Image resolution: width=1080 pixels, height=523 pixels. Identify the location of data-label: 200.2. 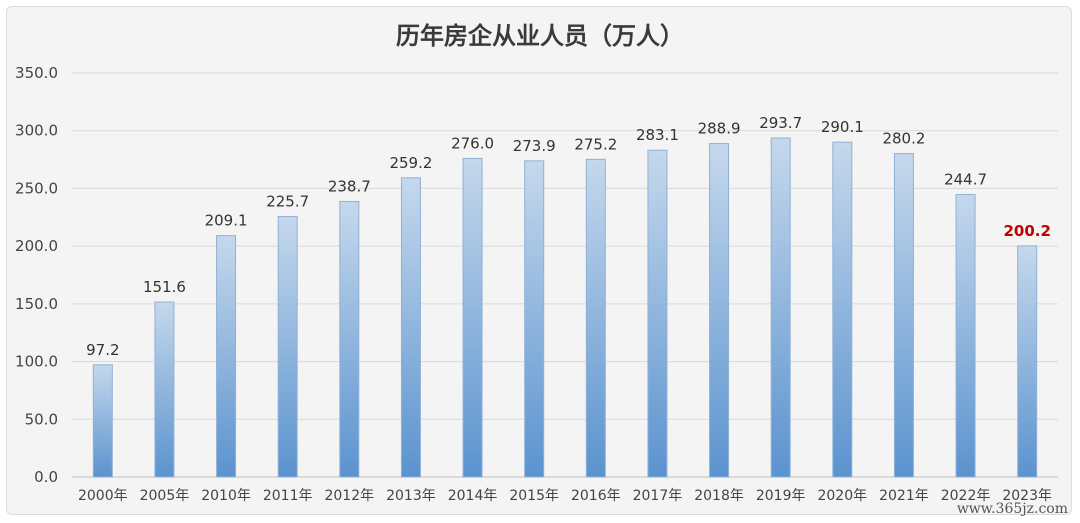
(1026, 231).